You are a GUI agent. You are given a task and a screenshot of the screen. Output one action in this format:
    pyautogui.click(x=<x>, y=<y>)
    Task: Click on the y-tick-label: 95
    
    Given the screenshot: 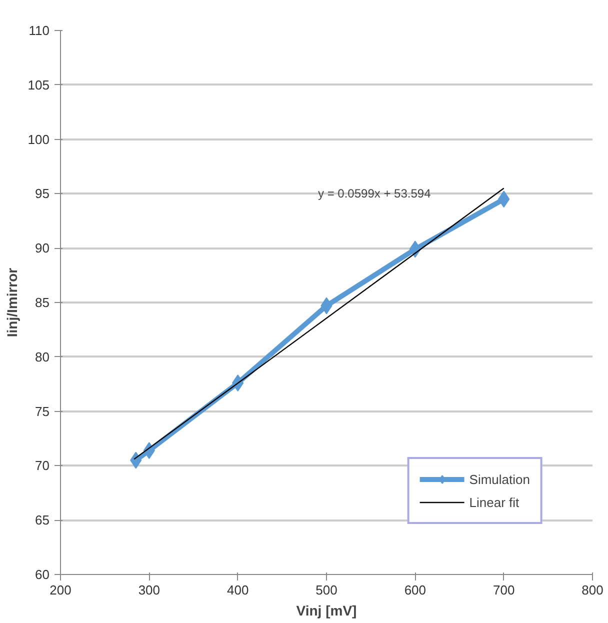 What is the action you would take?
    pyautogui.click(x=42, y=194)
    